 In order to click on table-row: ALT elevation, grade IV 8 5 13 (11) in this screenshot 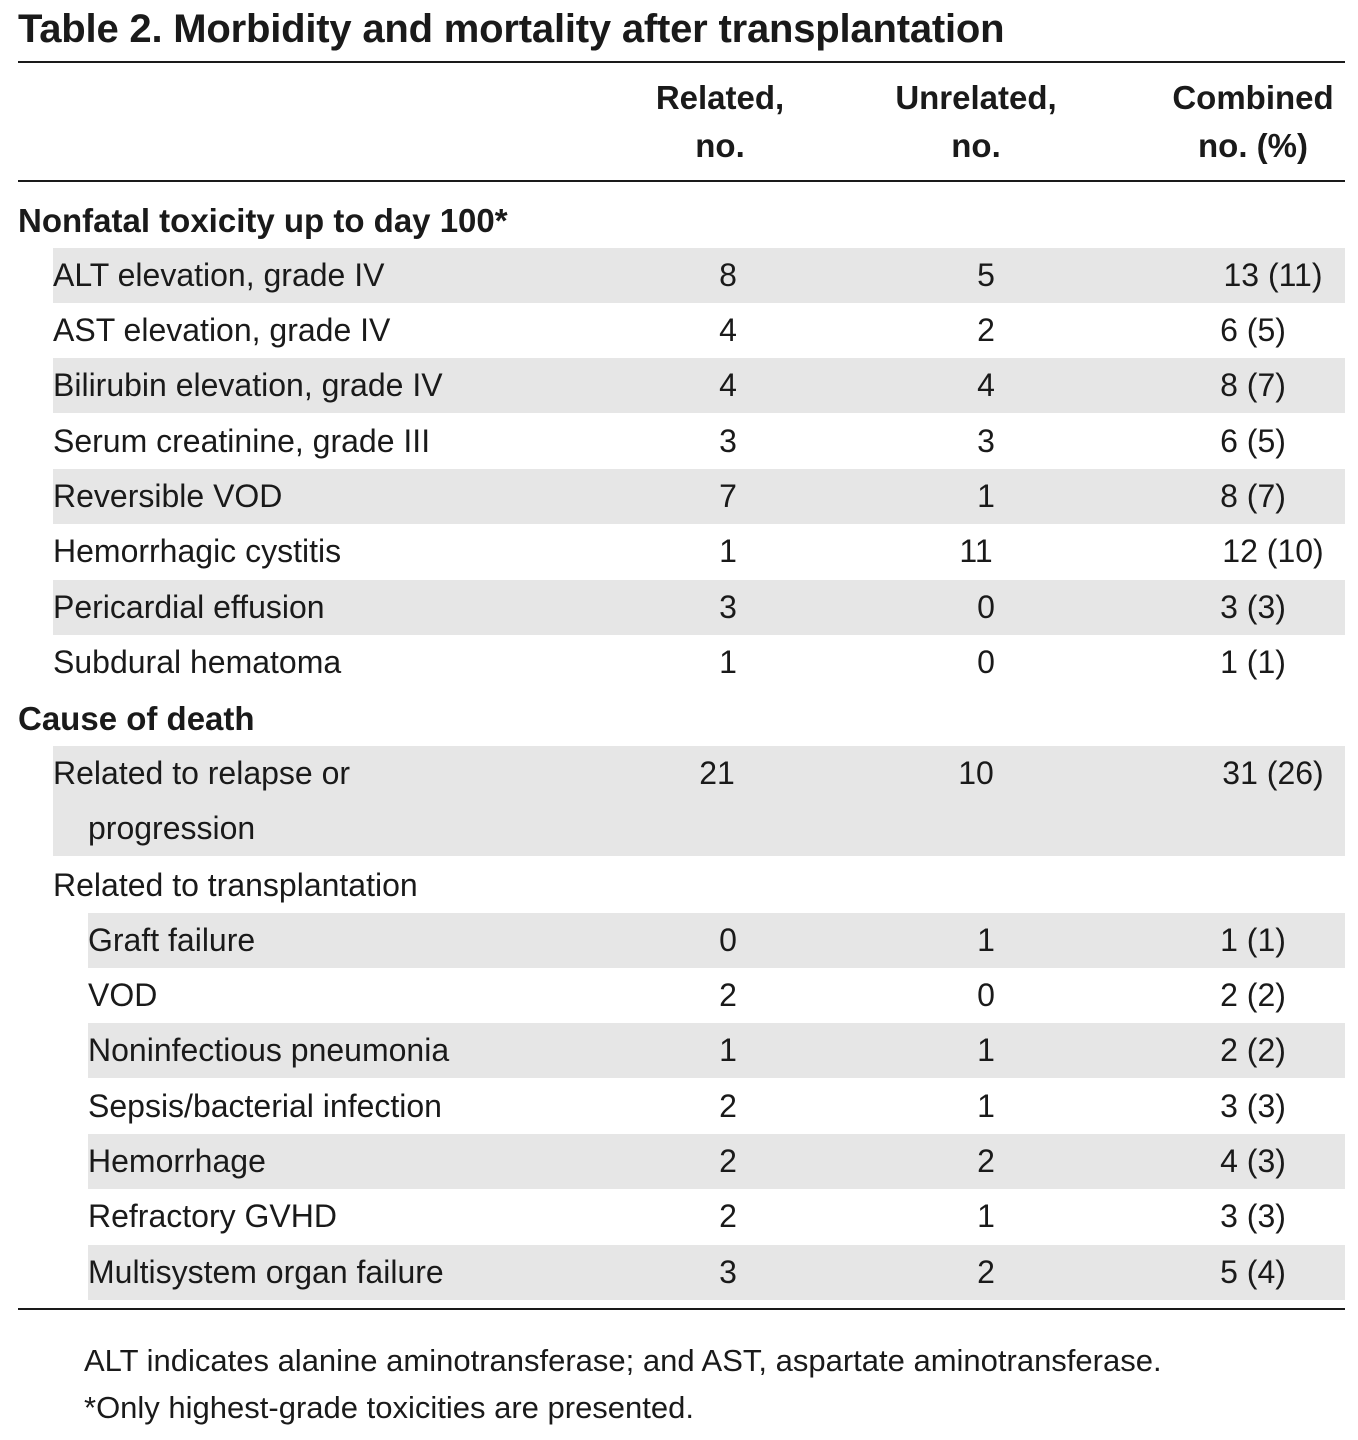, I will do `click(699, 275)`.